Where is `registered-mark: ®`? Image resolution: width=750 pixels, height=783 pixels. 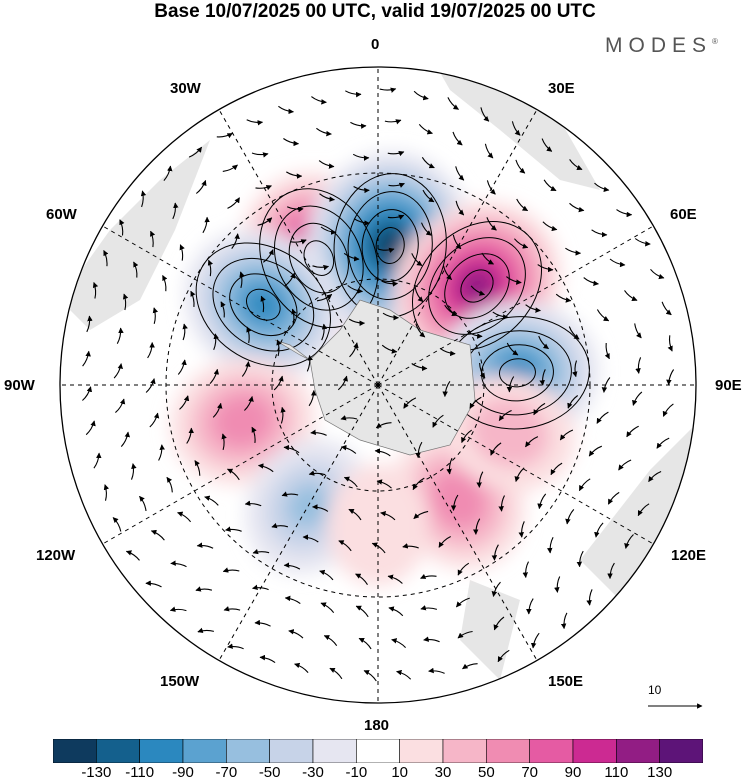 registered-mark: ® is located at coordinates (715, 41).